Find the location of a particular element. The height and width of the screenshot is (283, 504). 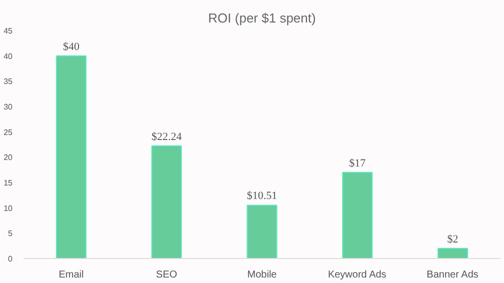

data-label: $40 is located at coordinates (71, 46).